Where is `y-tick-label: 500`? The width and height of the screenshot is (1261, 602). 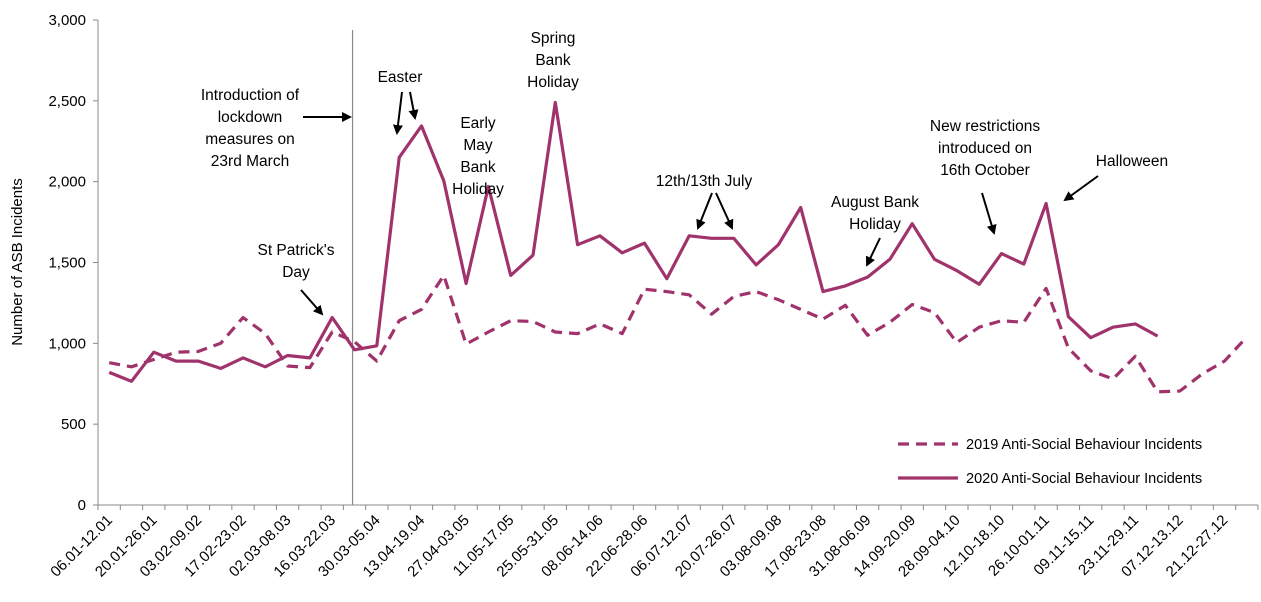
y-tick-label: 500 is located at coordinates (73, 424).